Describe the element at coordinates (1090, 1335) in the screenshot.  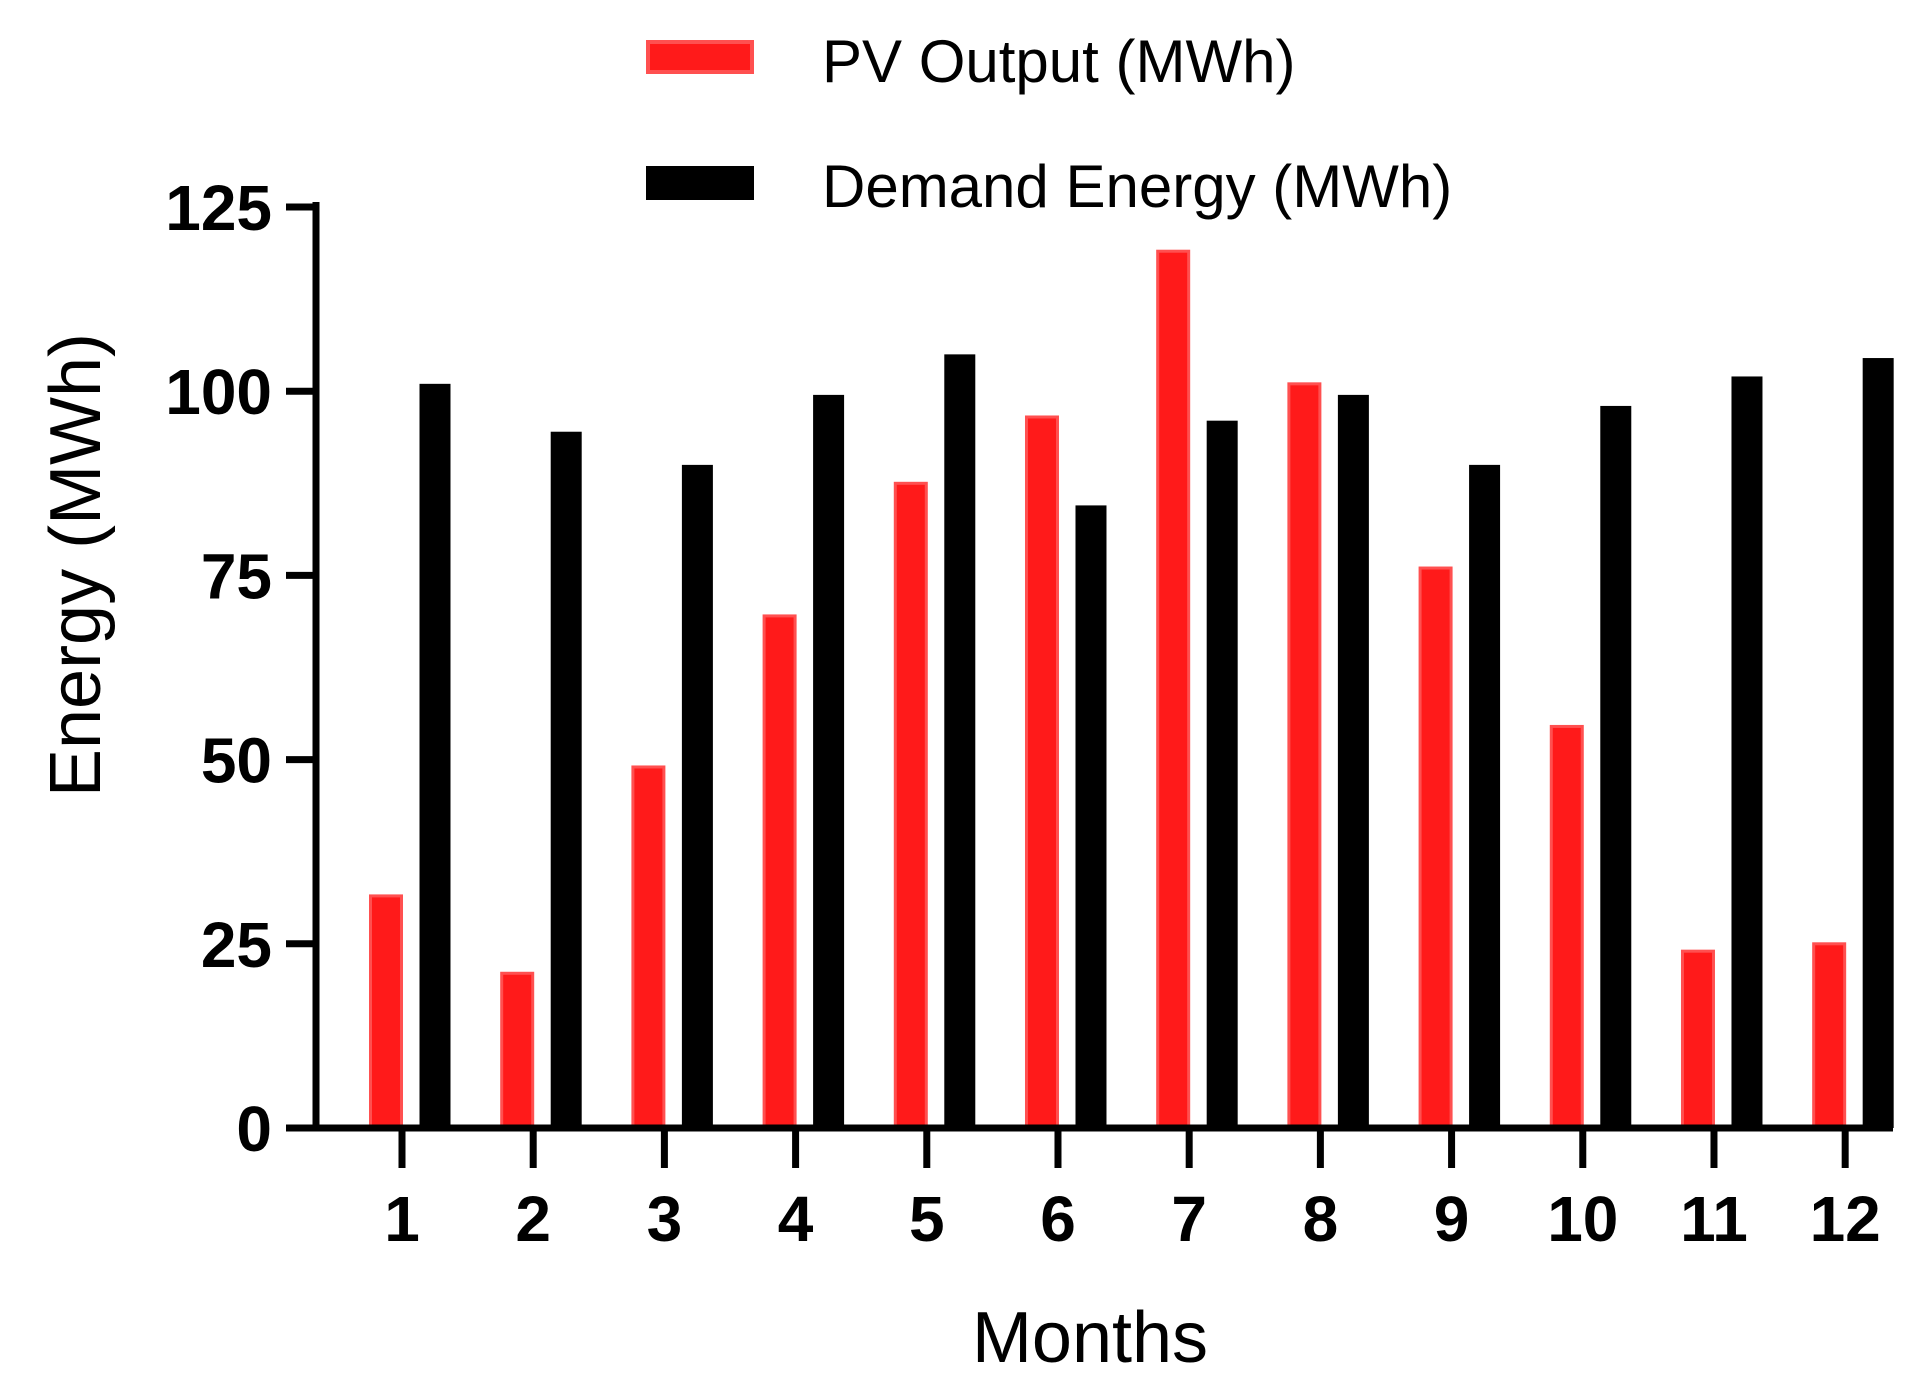
I see `x-axis-title: Months` at that location.